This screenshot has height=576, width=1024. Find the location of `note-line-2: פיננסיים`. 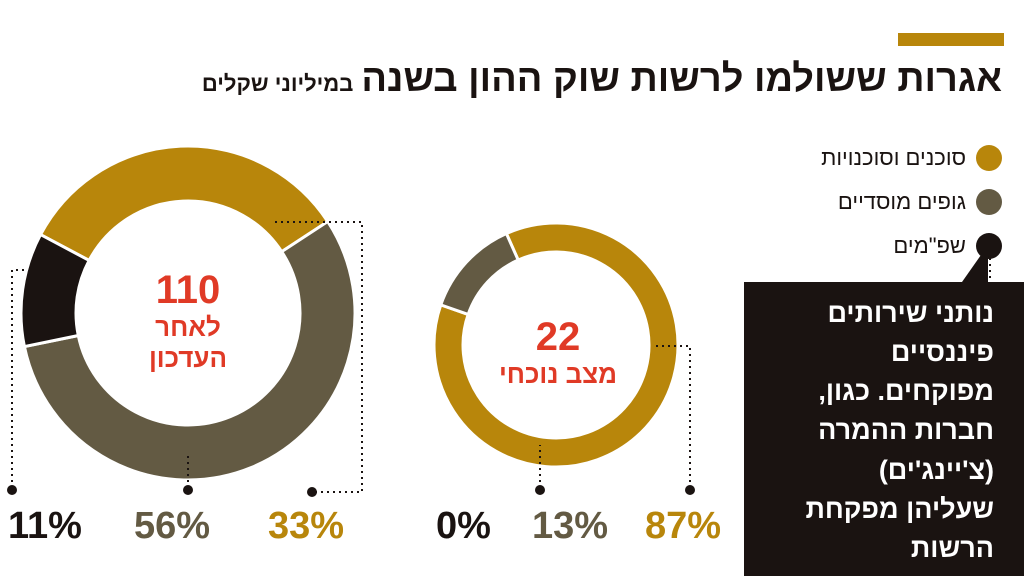

note-line-2: פיננסיים is located at coordinates (942, 352).